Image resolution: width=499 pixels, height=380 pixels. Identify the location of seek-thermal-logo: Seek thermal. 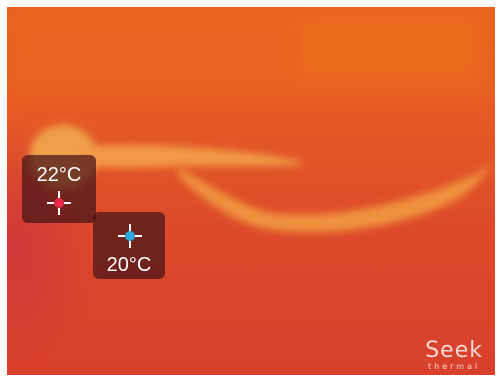
(454, 355).